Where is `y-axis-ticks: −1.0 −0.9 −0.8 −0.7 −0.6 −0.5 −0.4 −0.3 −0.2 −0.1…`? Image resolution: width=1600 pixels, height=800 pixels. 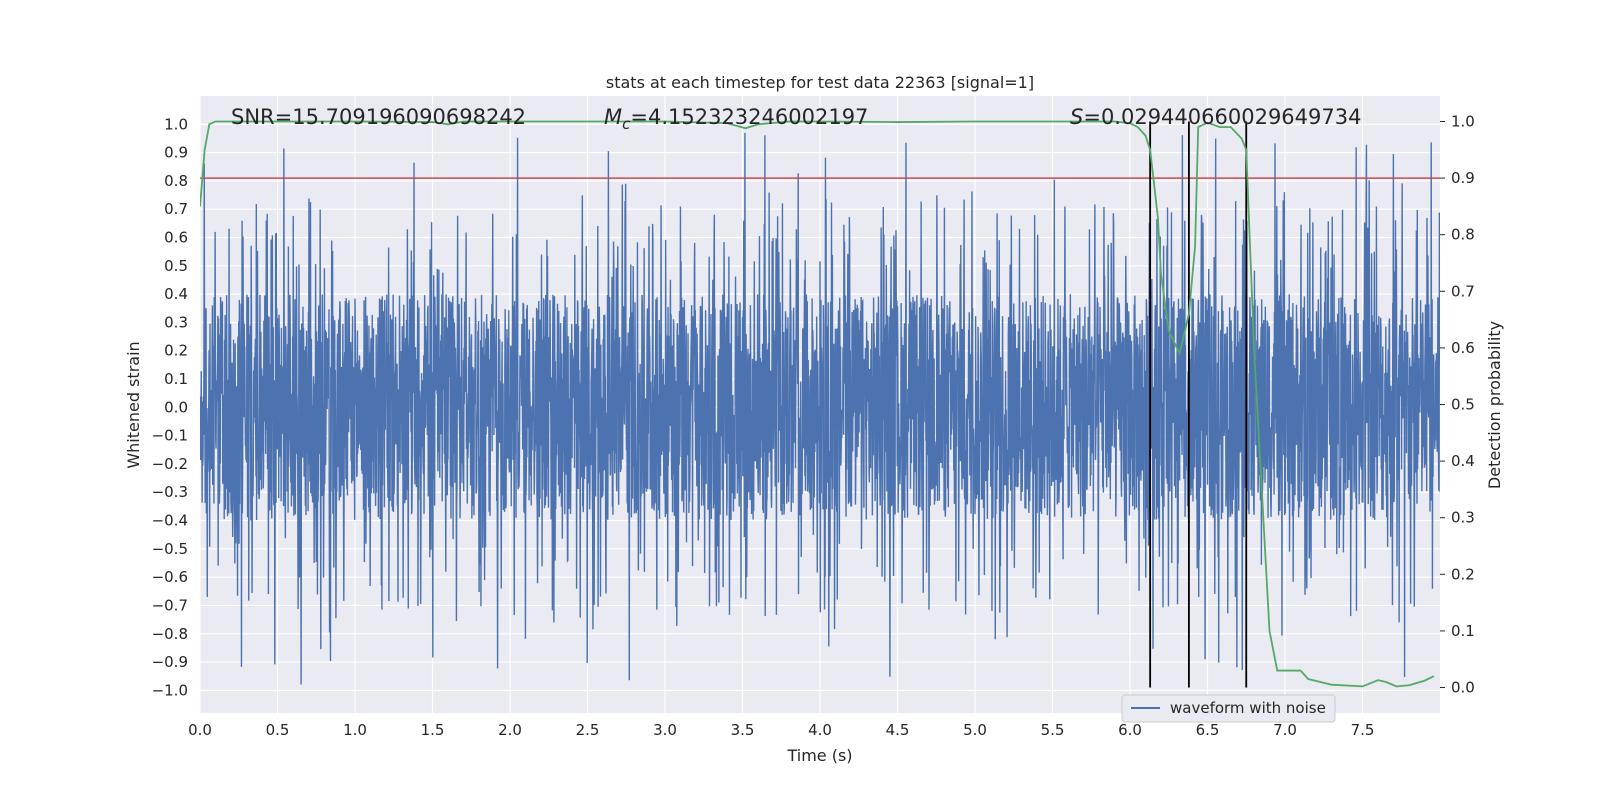
y-axis-ticks: −1.0 −0.9 −0.8 −0.7 −0.6 −0.5 −0.4 −0.3 −0.2 −0.1… is located at coordinates (170, 407).